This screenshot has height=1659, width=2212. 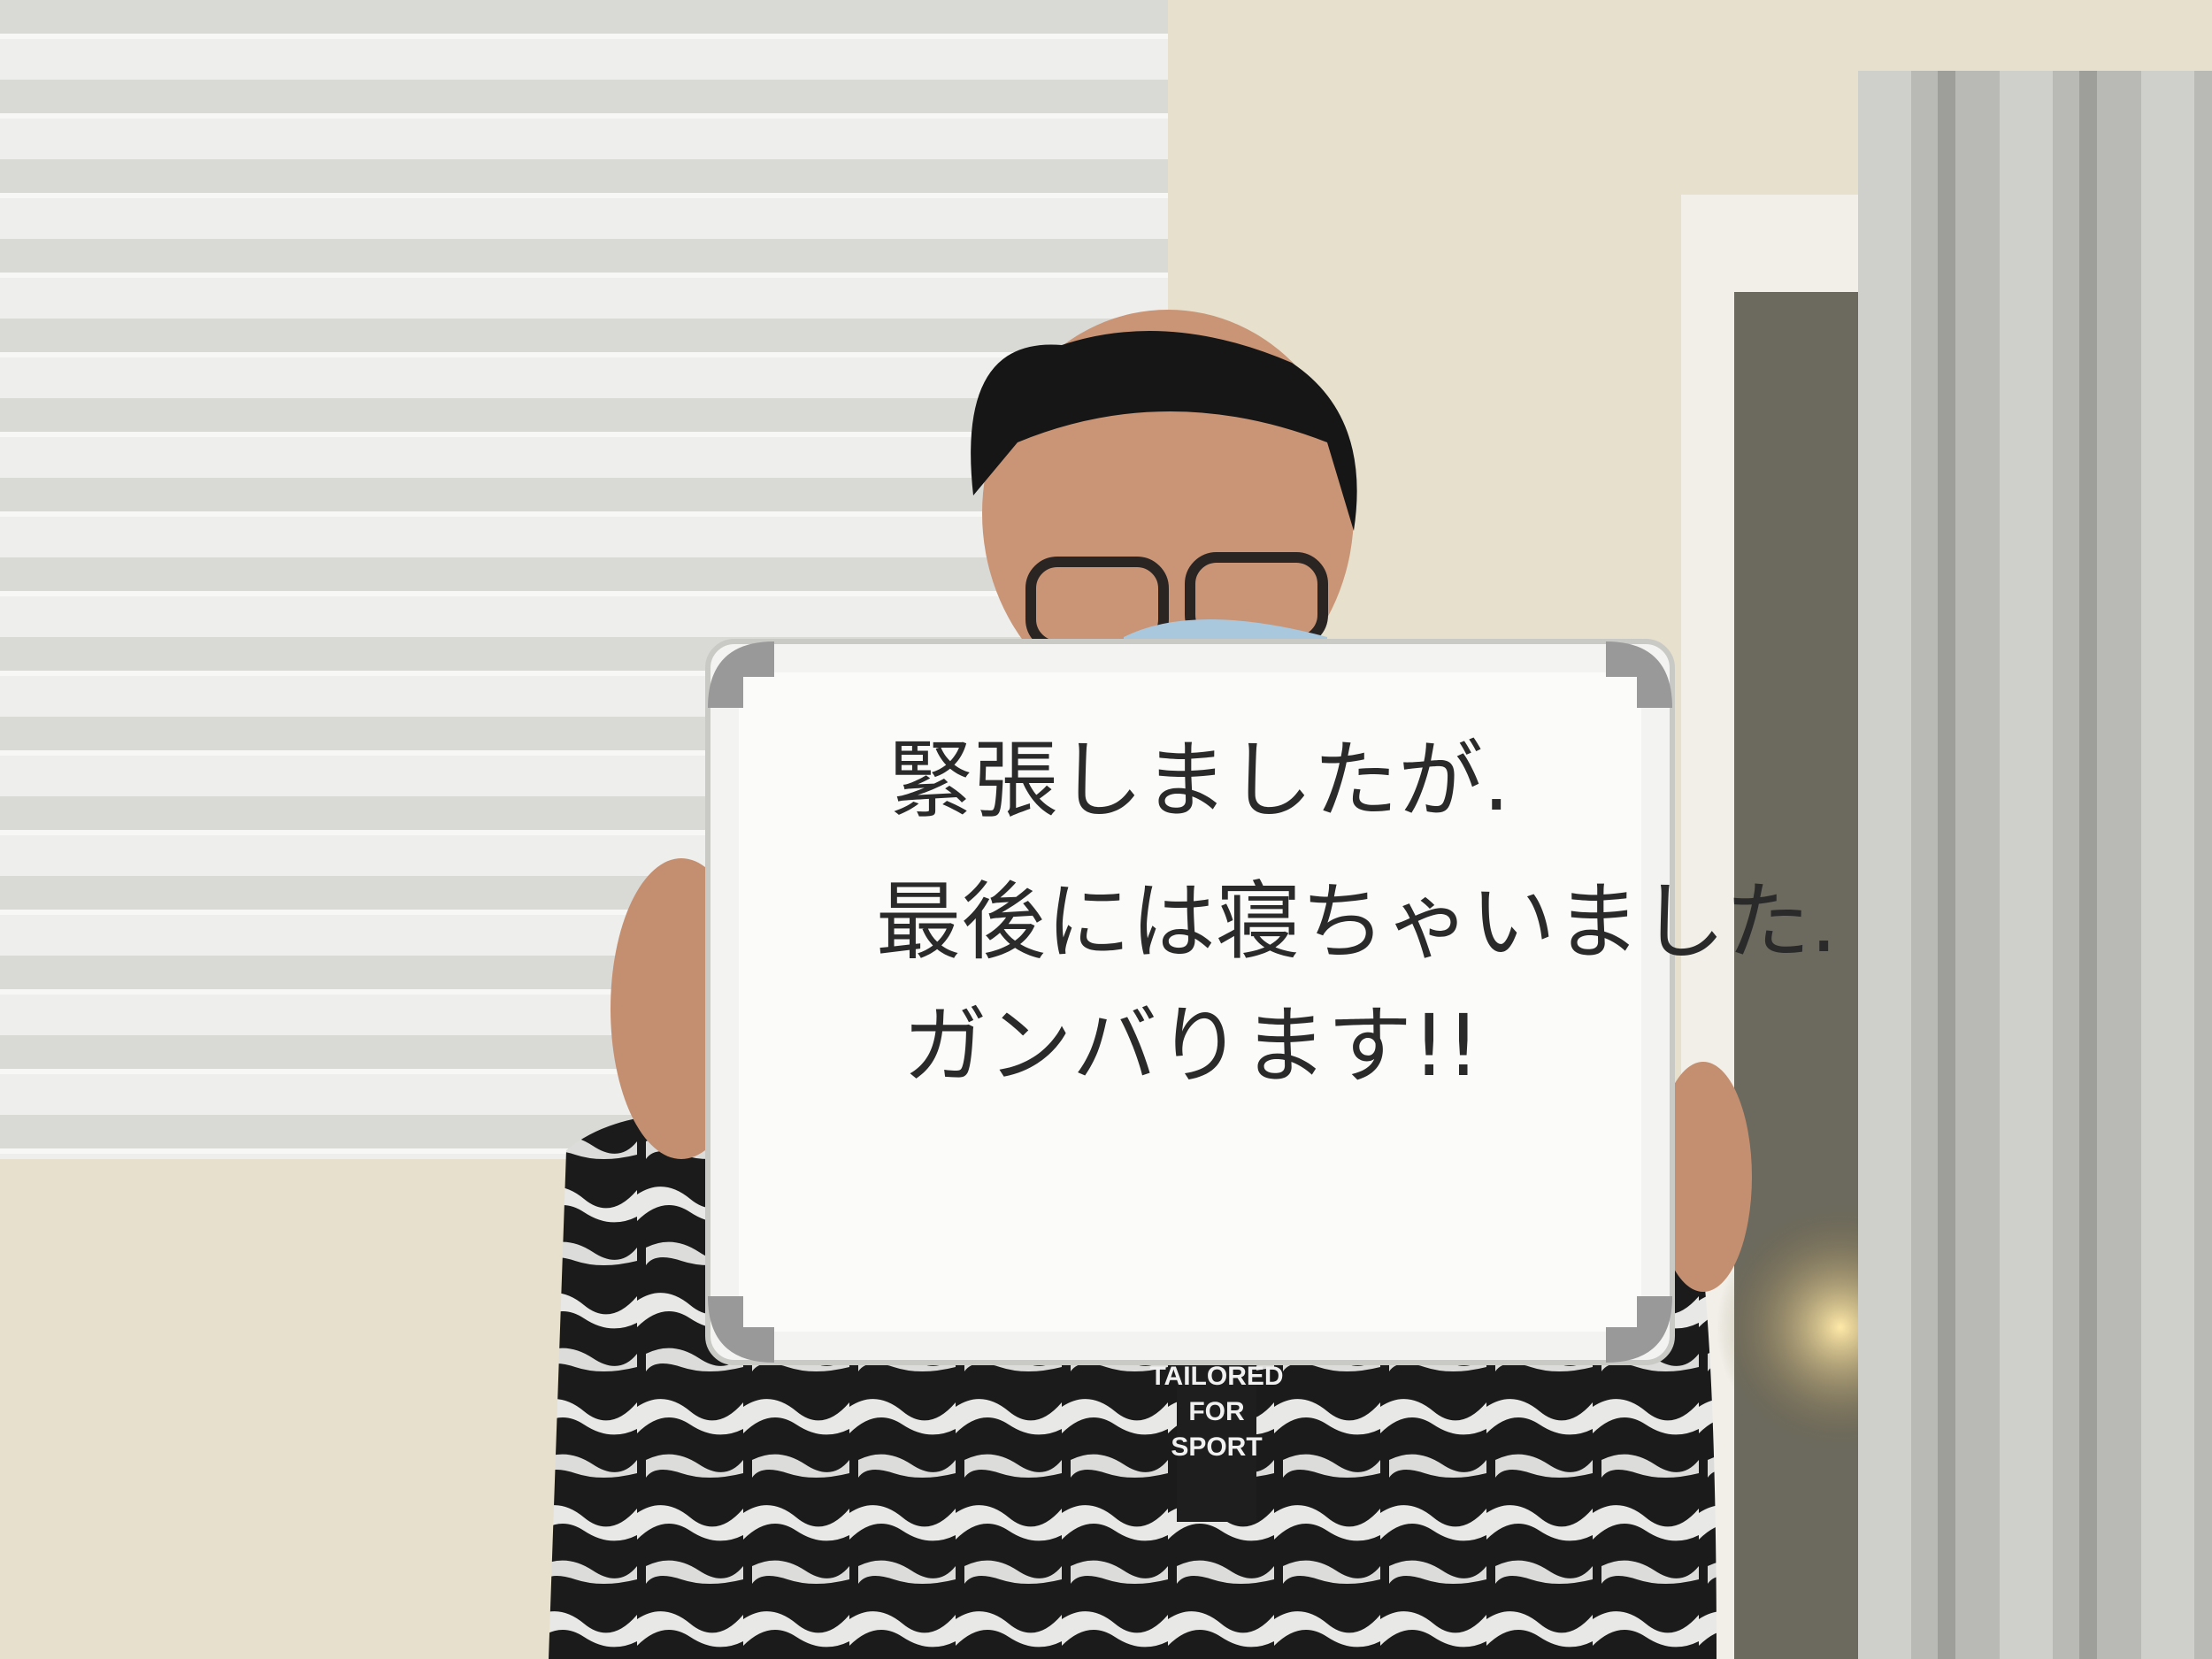 What do you see at coordinates (1216, 1376) in the screenshot?
I see `jacket-text: TAILORED` at bounding box center [1216, 1376].